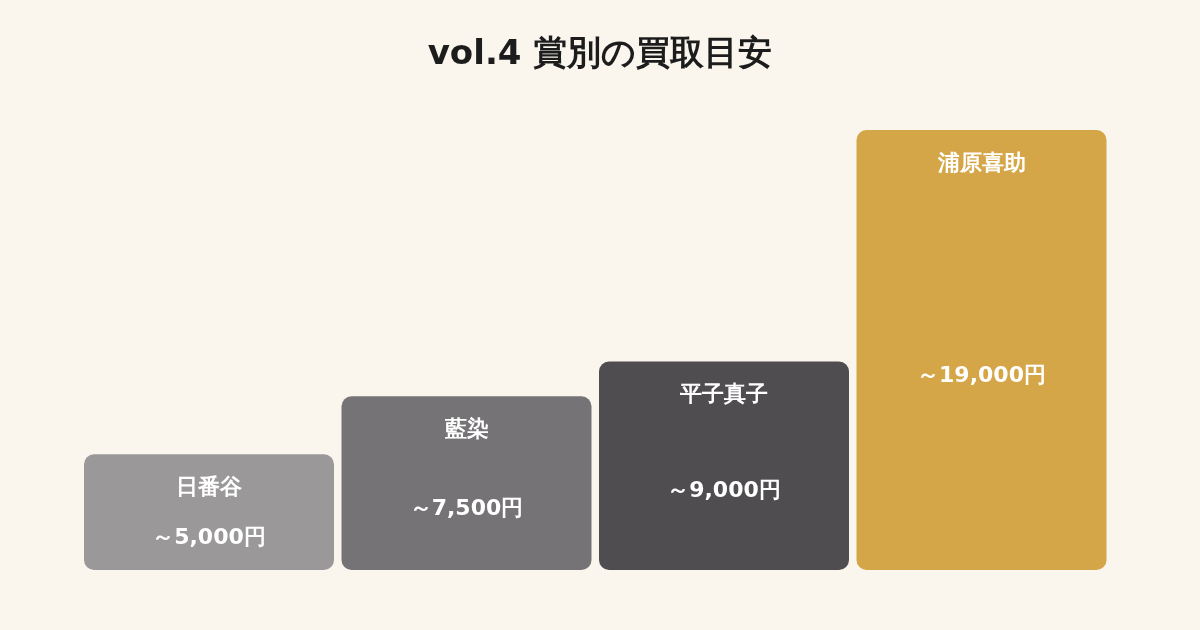 Image resolution: width=1200 pixels, height=630 pixels. What do you see at coordinates (466, 428) in the screenshot?
I see `x-tick-label: 藍染` at bounding box center [466, 428].